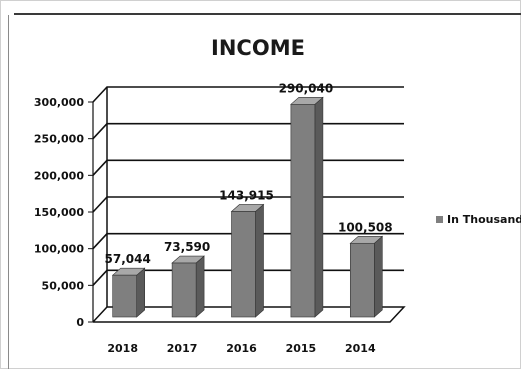  I want to click on x-axis-labels: 2018 2017 2016 2015 2014, so click(241, 348).